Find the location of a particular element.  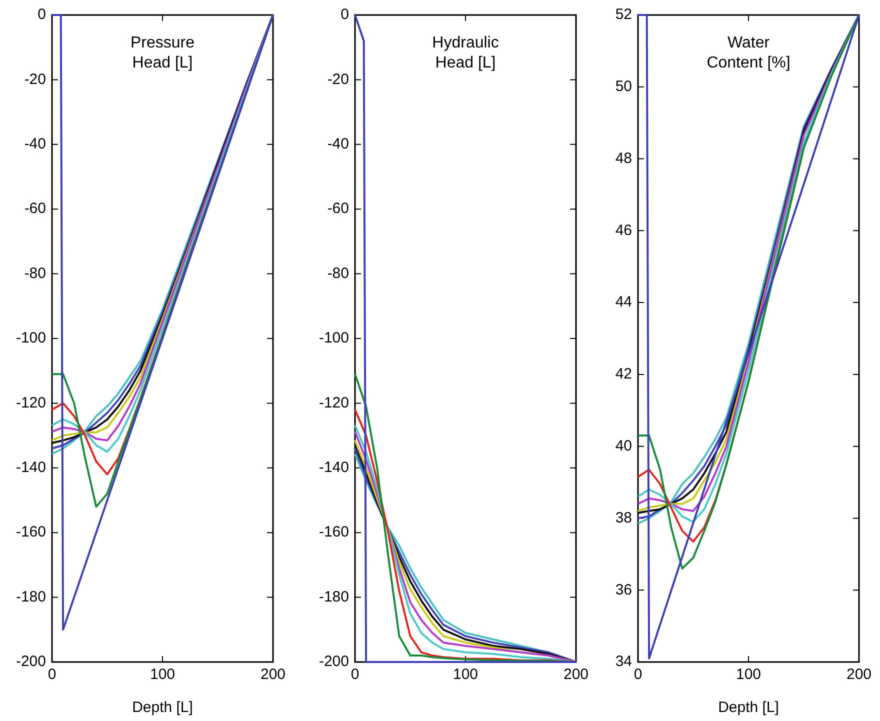

y-tick-label: 50 is located at coordinates (623, 87).